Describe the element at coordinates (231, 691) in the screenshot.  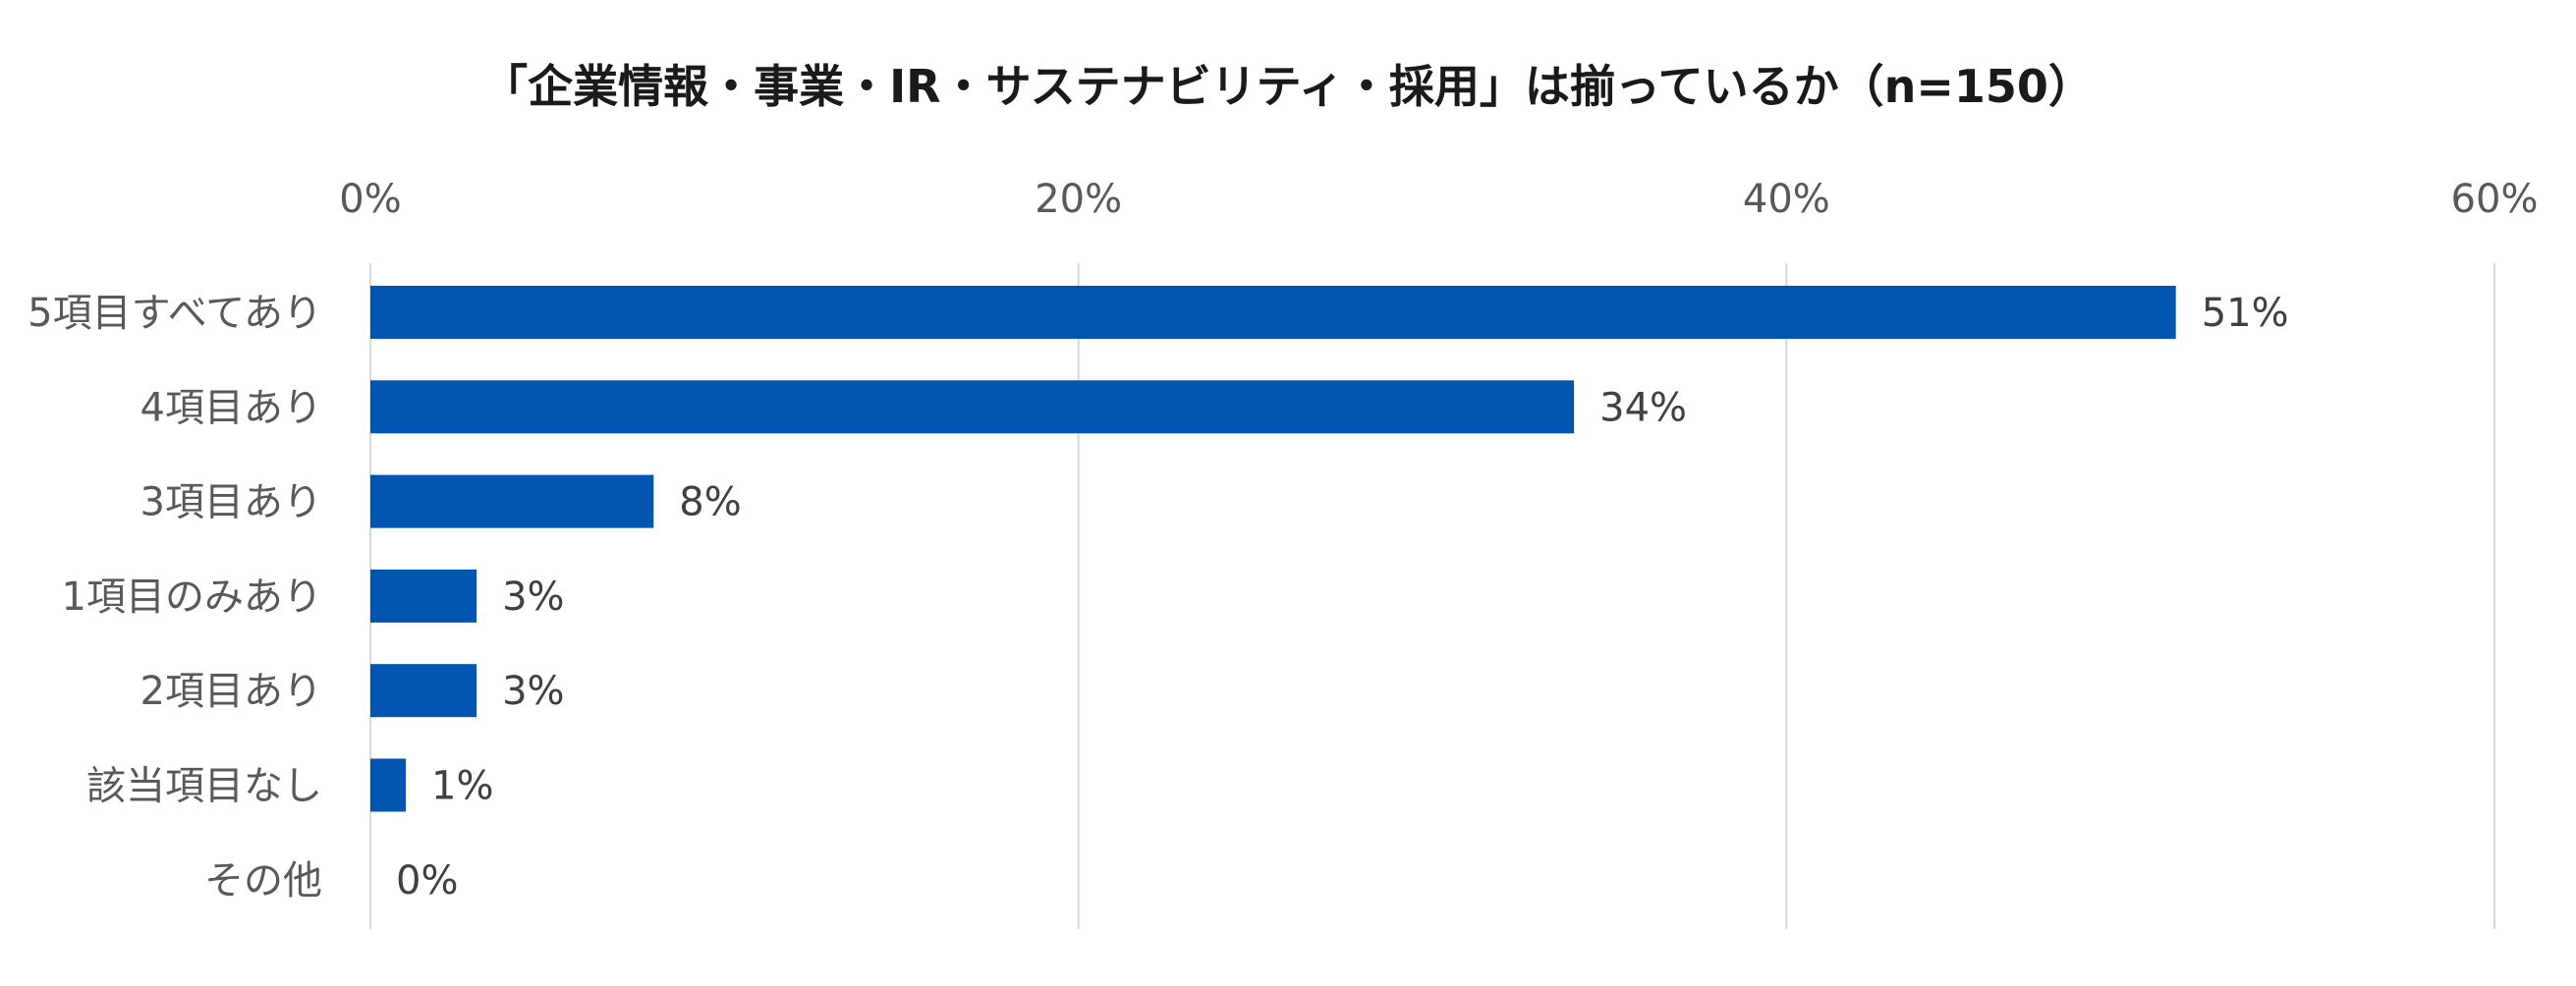
I see `category-label: 2項目あり` at that location.